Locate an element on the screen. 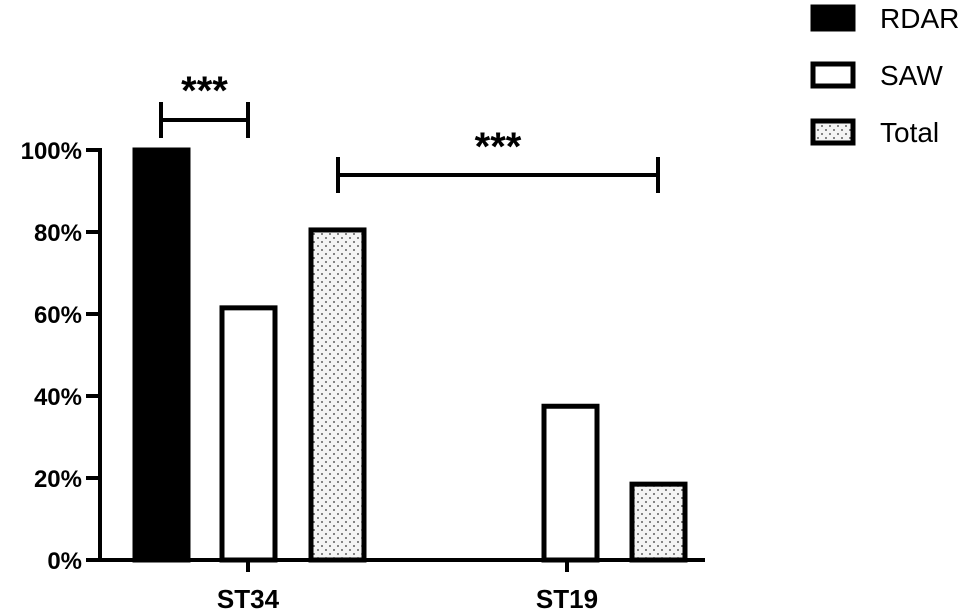 Image resolution: width=975 pixels, height=615 pixels. bar-saw-st34 is located at coordinates (248, 434).